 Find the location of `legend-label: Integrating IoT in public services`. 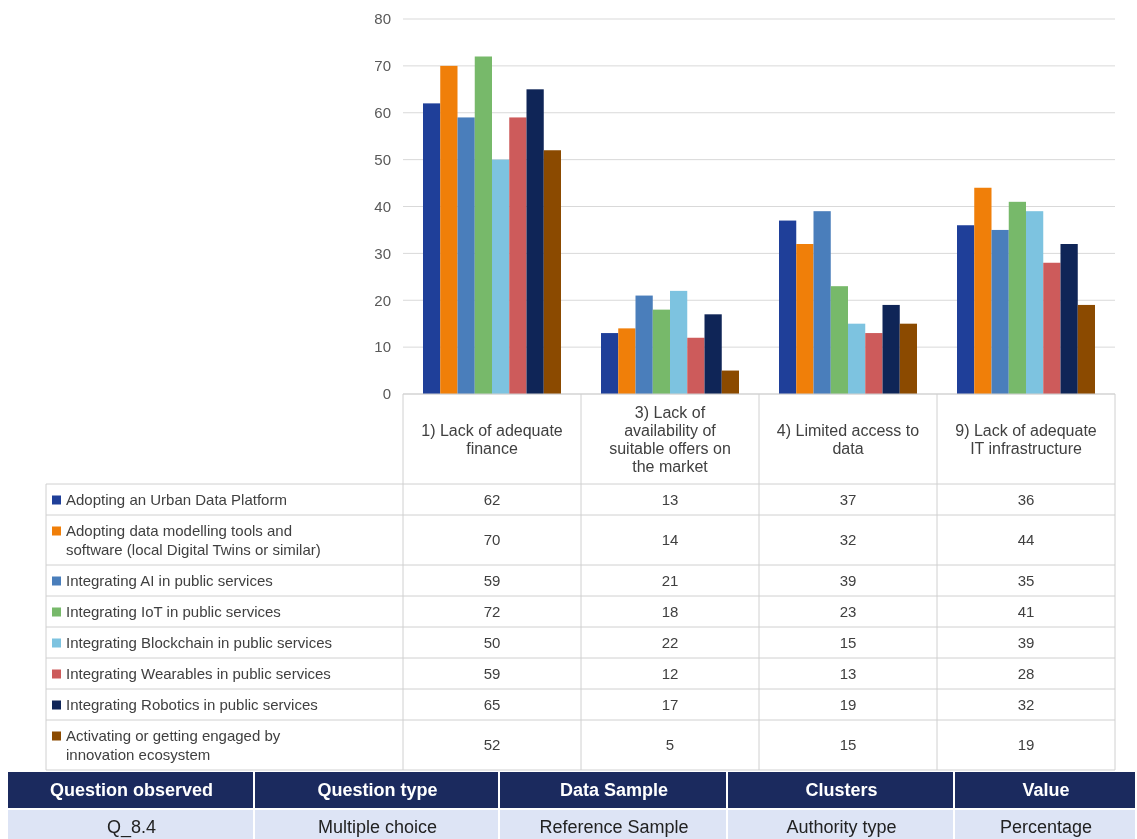

legend-label: Integrating IoT in public services is located at coordinates (173, 611).